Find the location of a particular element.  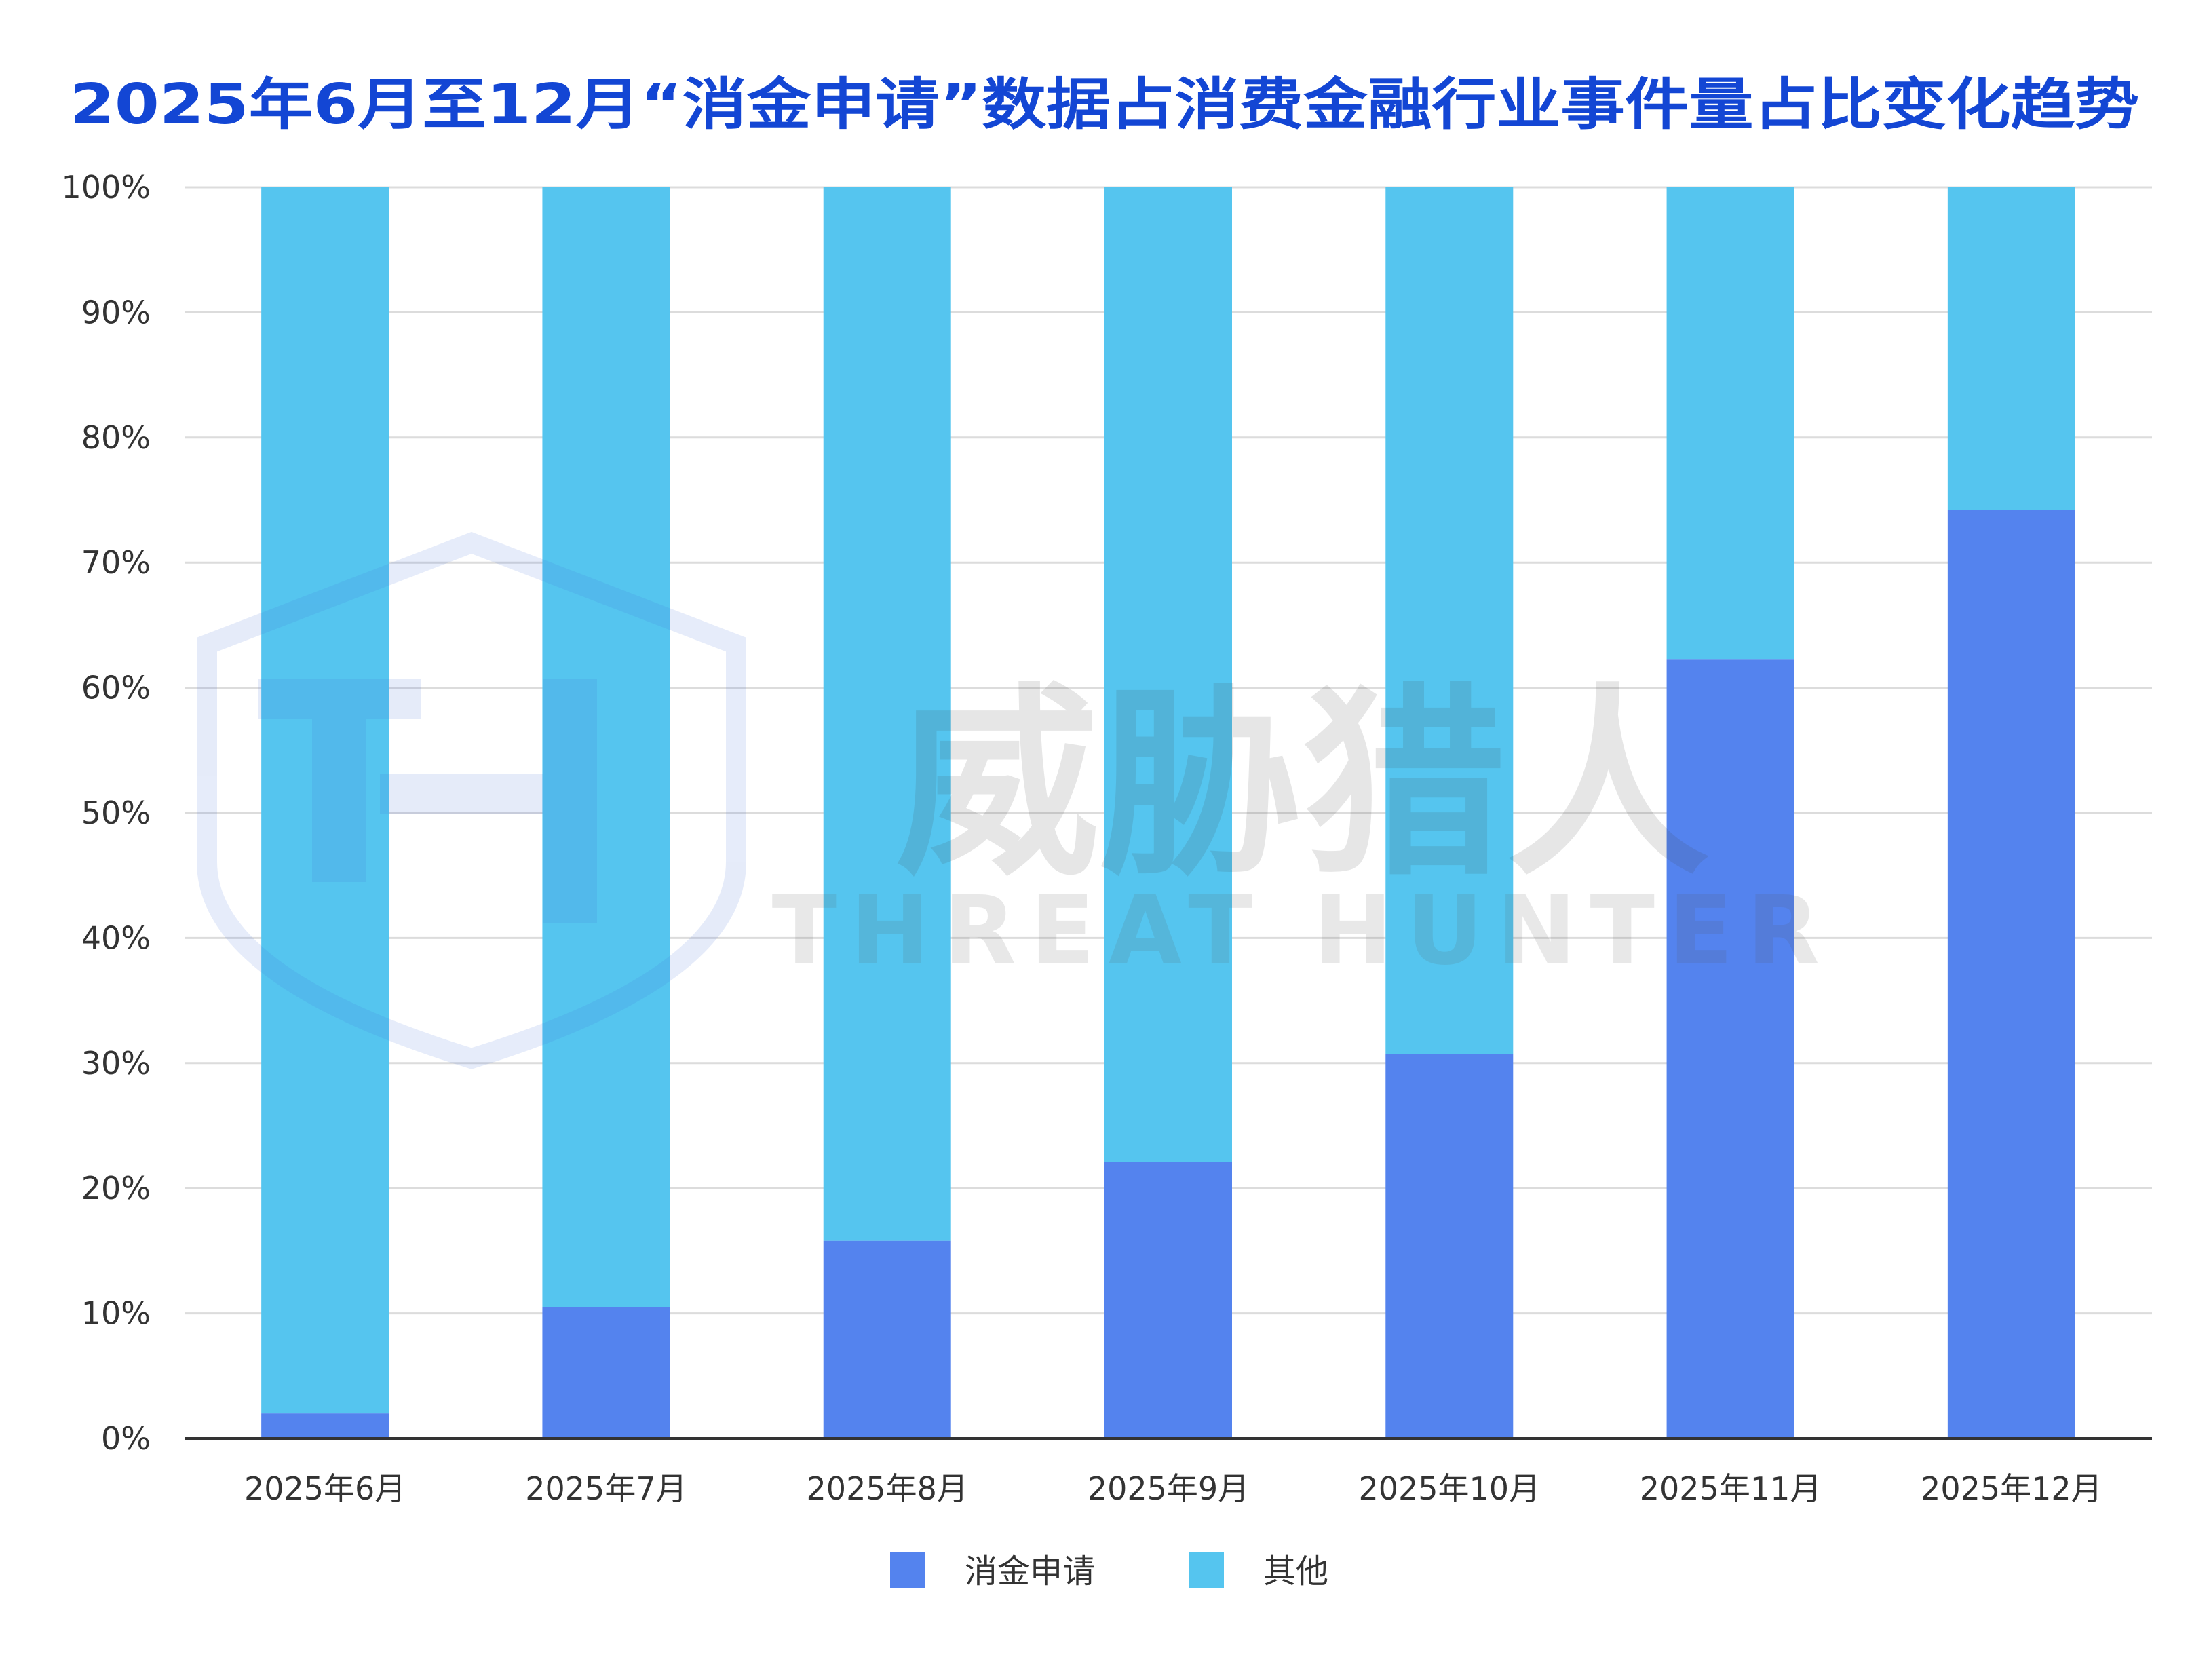

y-tick-label: 20% is located at coordinates (116, 1188).